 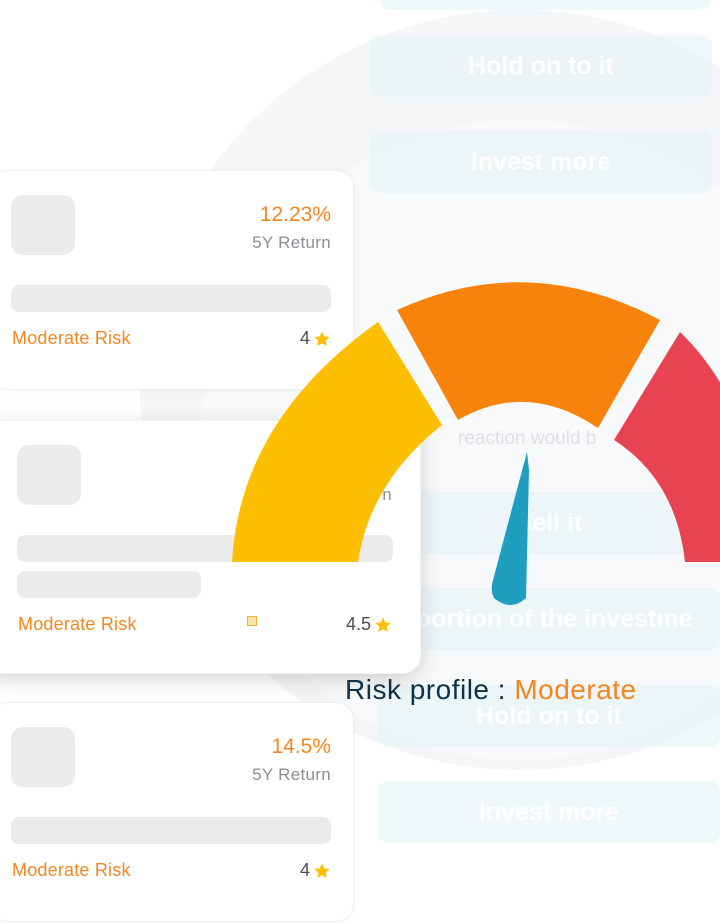 I want to click on risk-profile-label: Risk profile :, so click(x=430, y=689).